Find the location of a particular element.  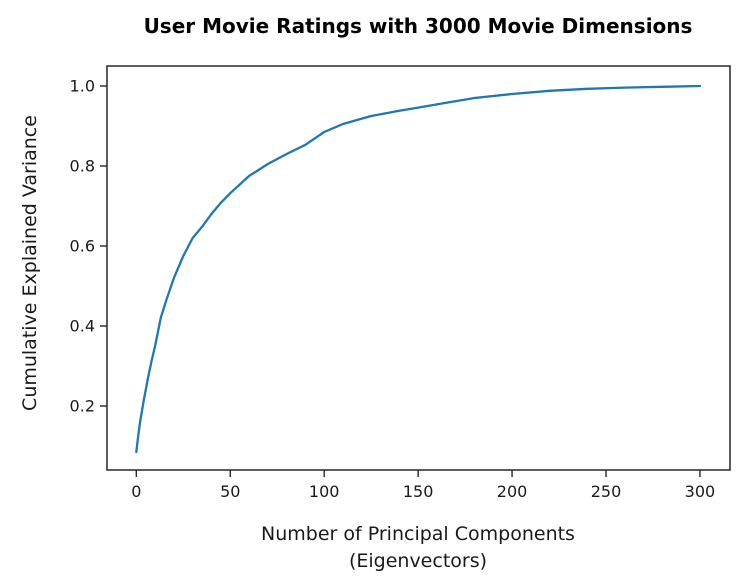

y-tick-label: 0.2 is located at coordinates (82, 406).